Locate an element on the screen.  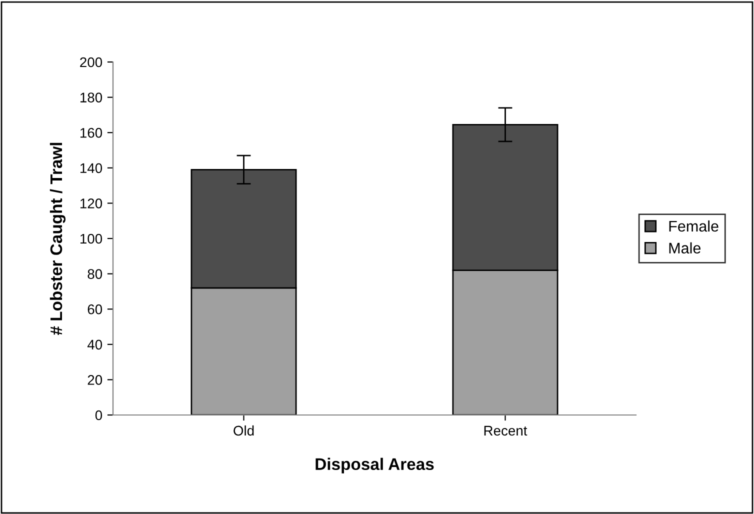
y-tick-label: 40 is located at coordinates (94, 345).